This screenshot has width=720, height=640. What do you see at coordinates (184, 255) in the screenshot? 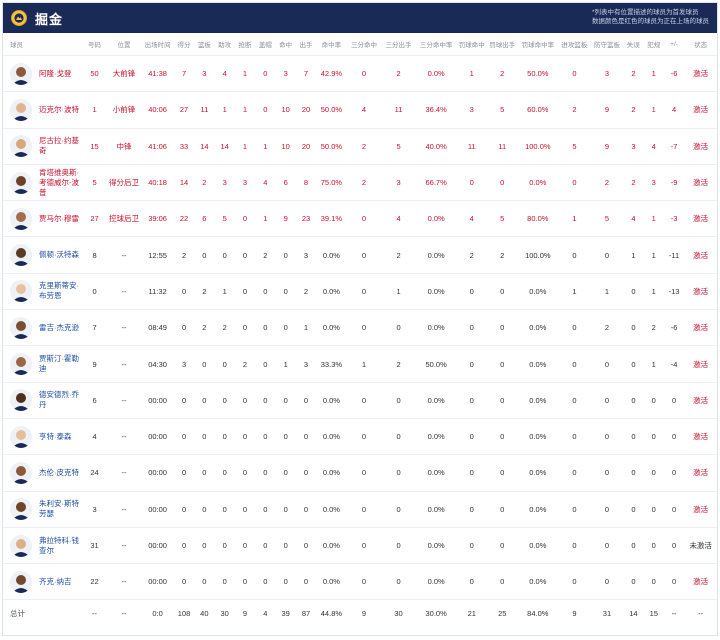
I see `stat-pts: 2` at bounding box center [184, 255].